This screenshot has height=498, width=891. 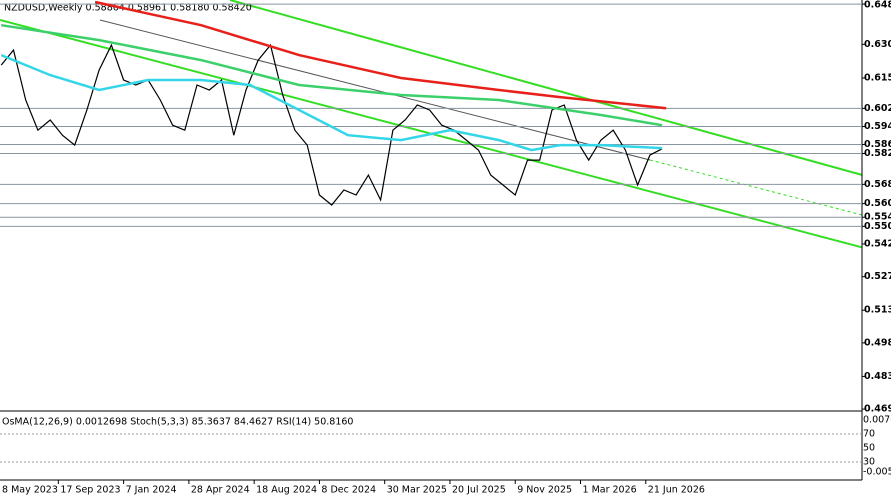 What do you see at coordinates (877, 244) in the screenshot?
I see `y-tick-label: 0.54220` at bounding box center [877, 244].